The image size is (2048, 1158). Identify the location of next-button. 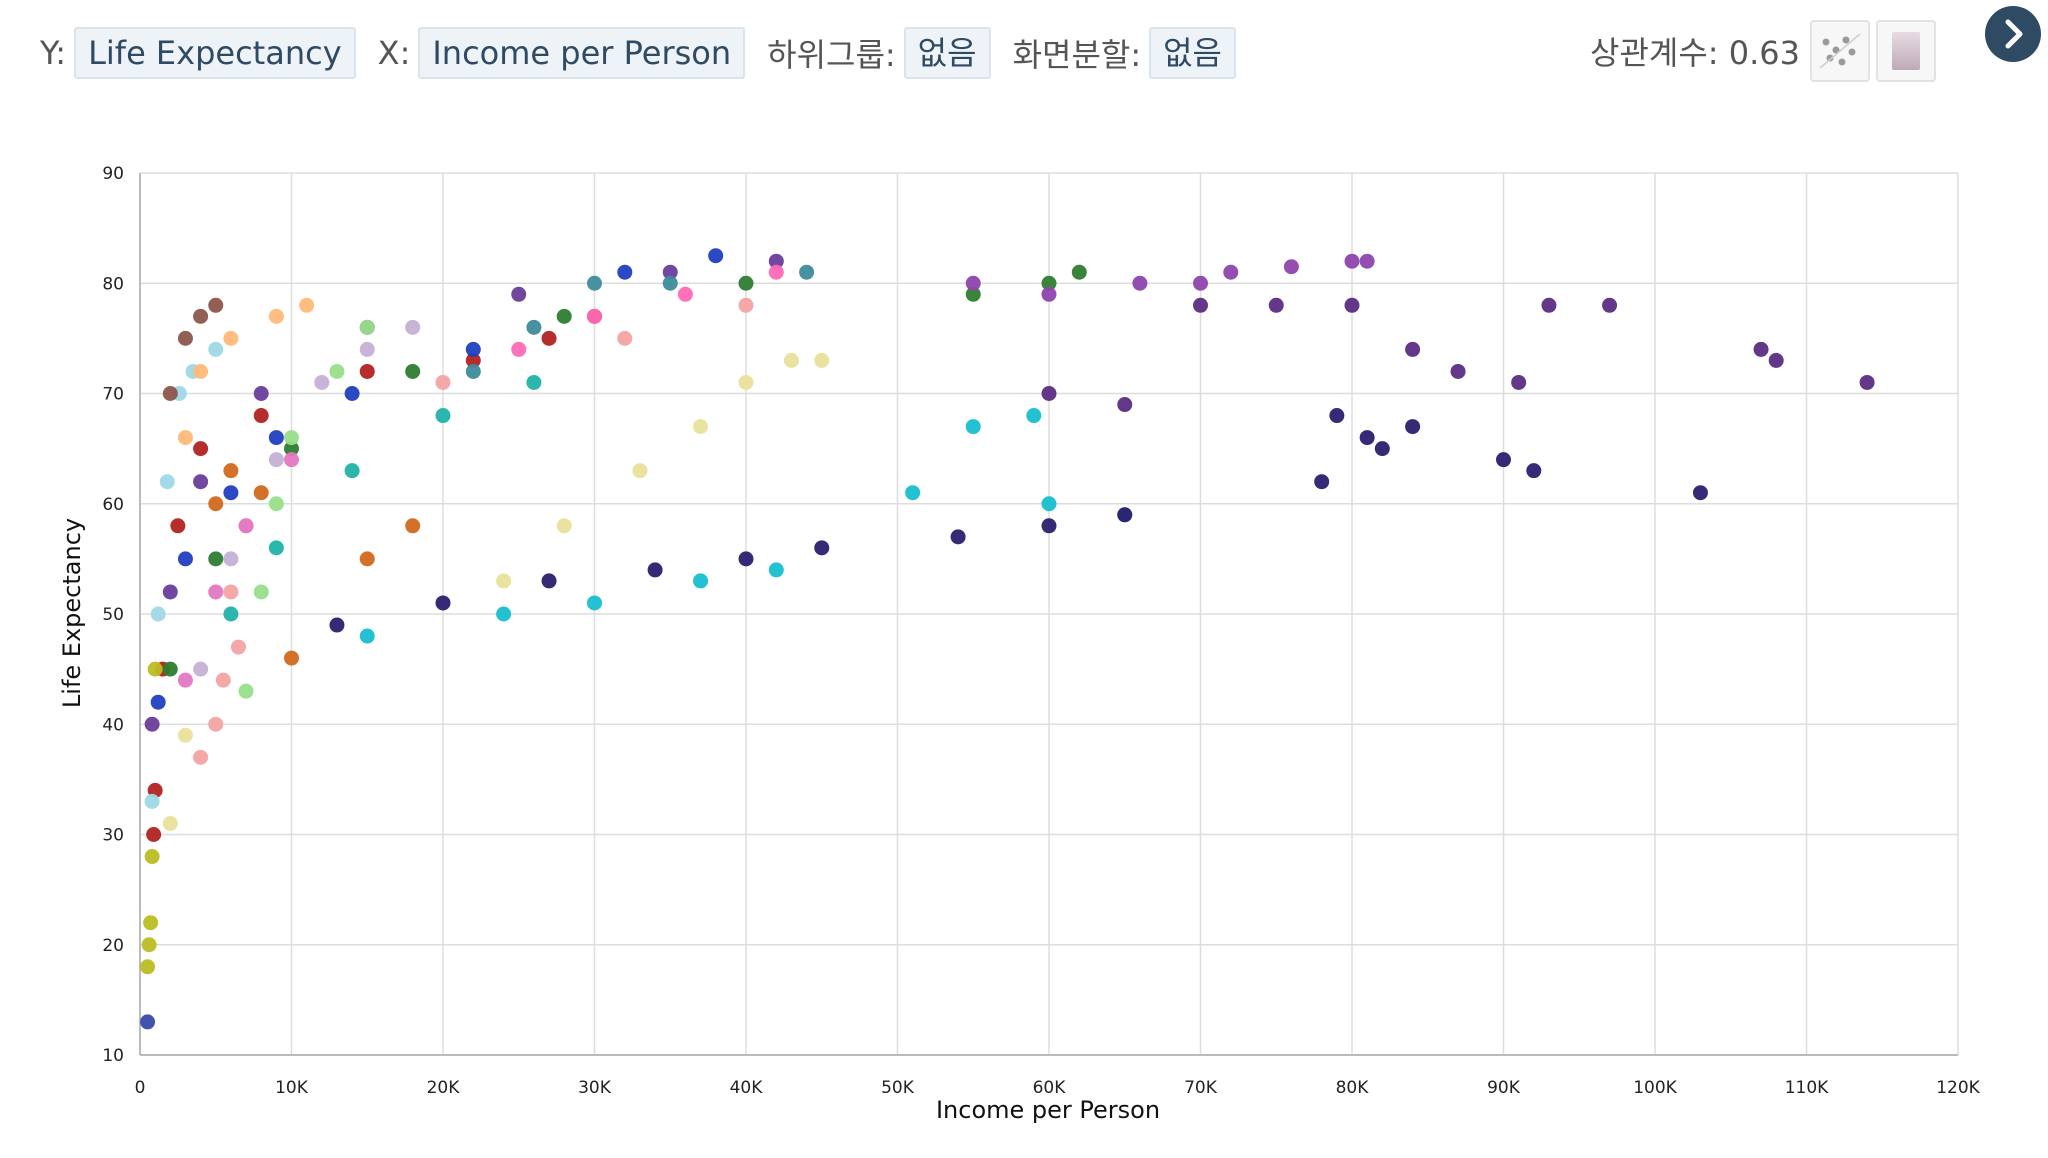
(2013, 34).